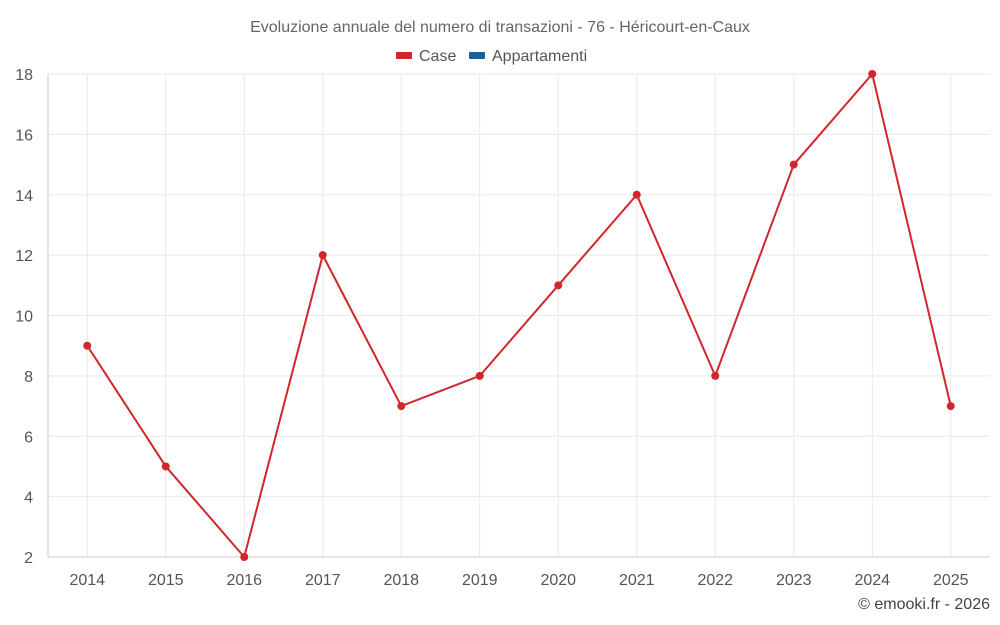 The height and width of the screenshot is (625, 1000). I want to click on y-tick-label: 12, so click(24, 256).